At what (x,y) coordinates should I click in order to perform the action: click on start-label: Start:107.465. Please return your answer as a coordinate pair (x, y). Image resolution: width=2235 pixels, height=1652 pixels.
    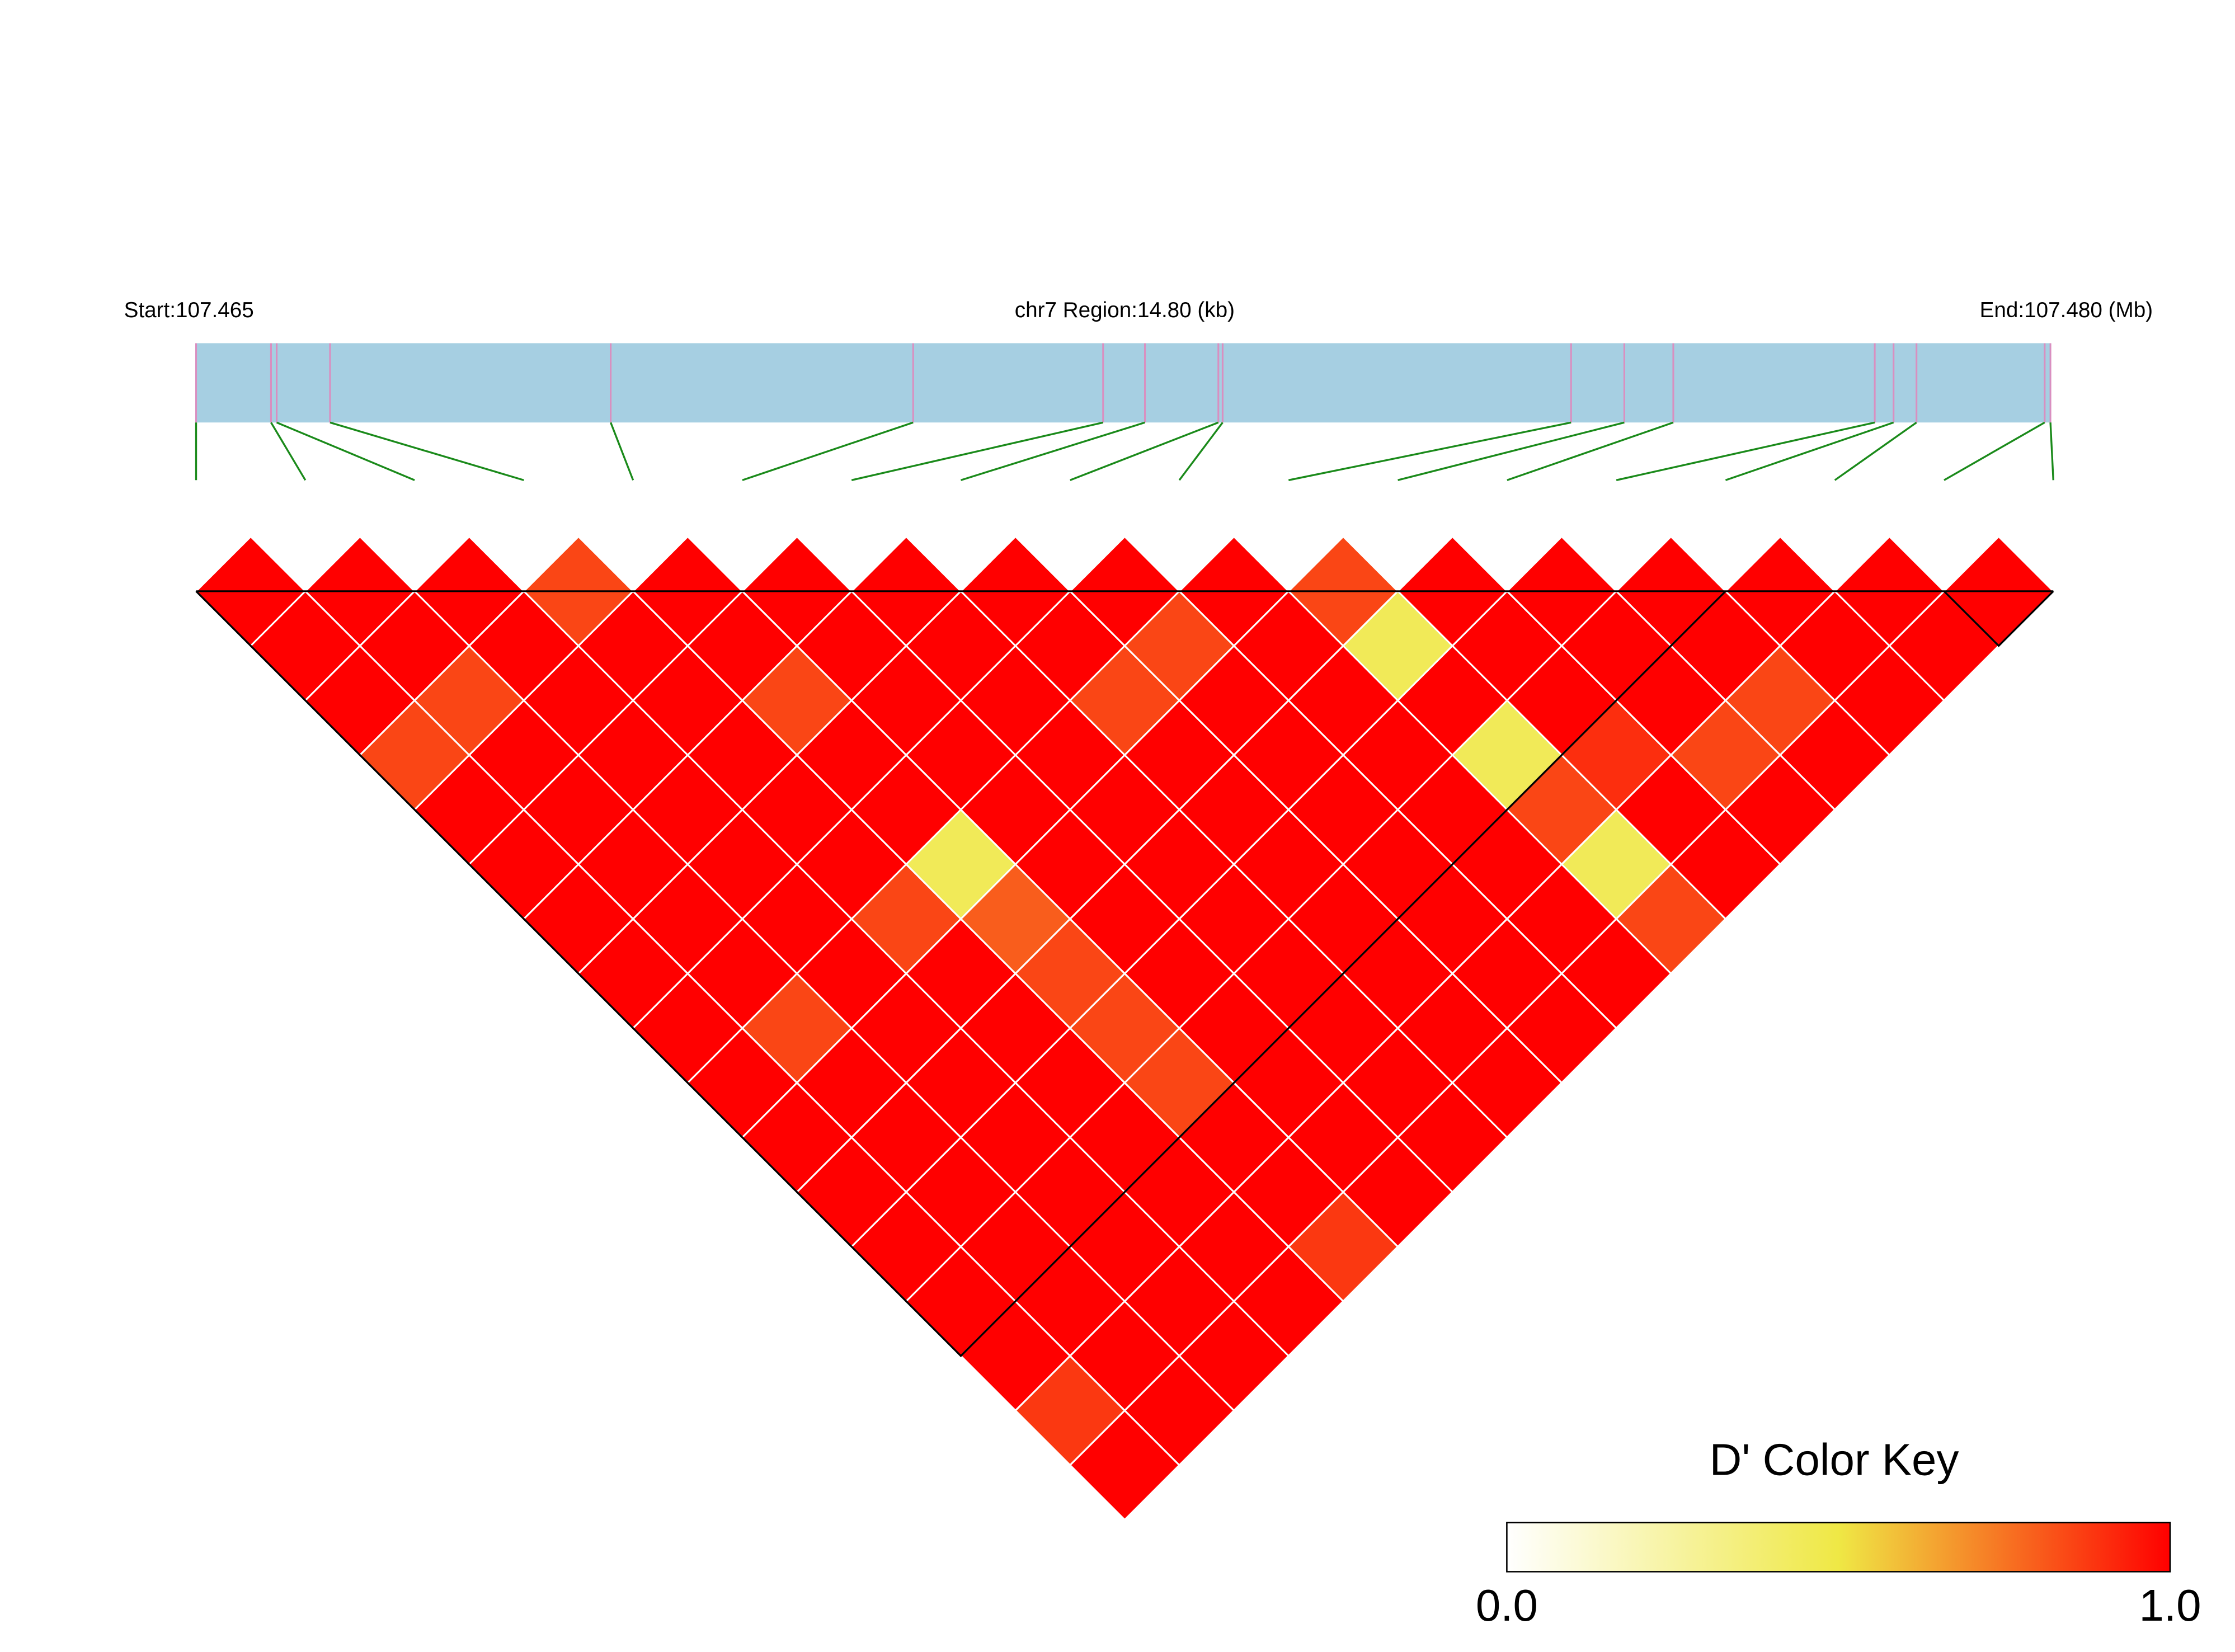
    Looking at the image, I should click on (189, 310).